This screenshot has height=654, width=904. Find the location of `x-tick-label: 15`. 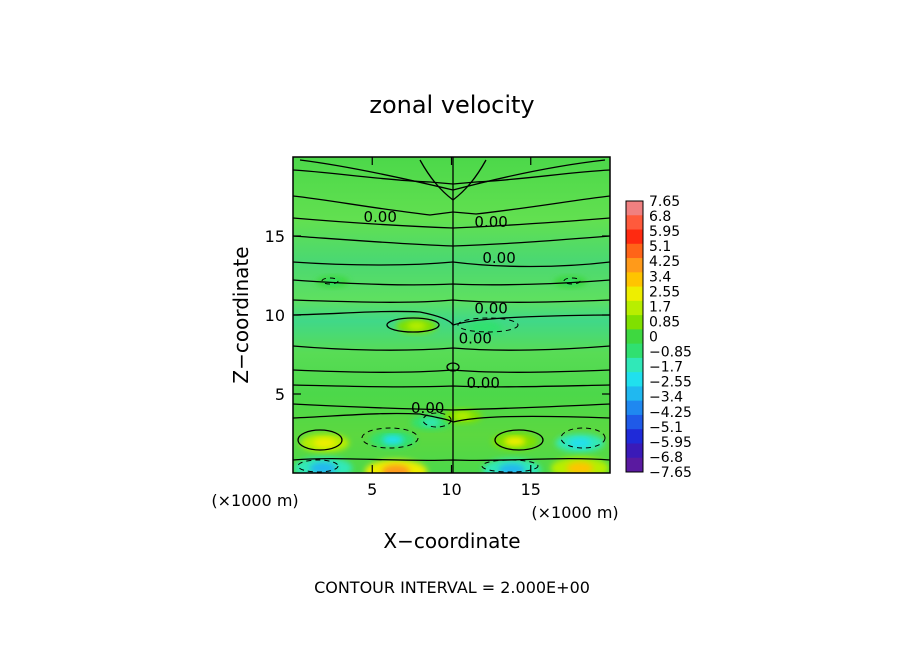

x-tick-label: 15 is located at coordinates (531, 489).